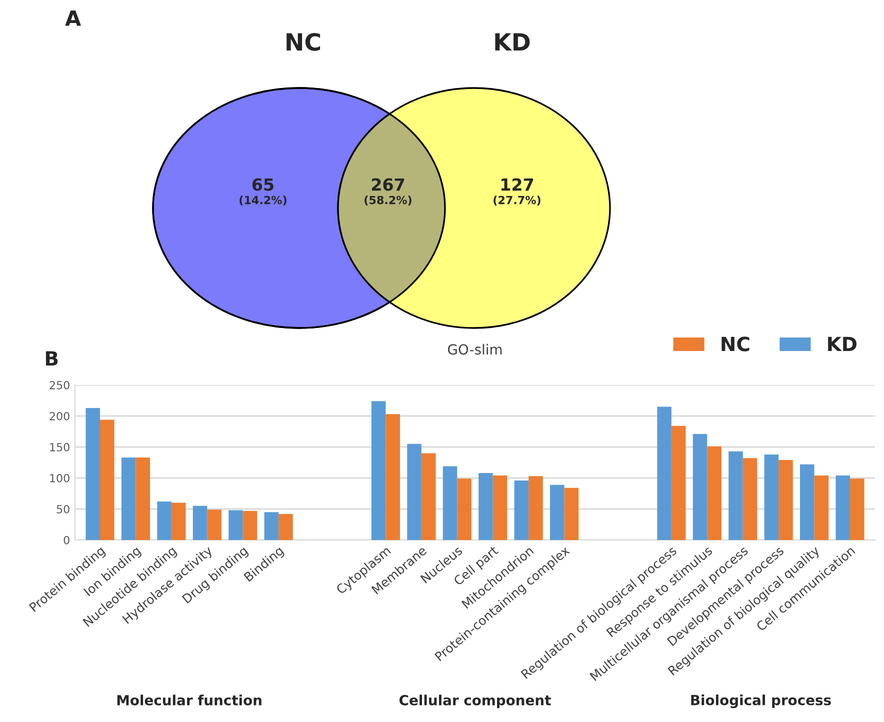 The height and width of the screenshot is (722, 884). I want to click on text: B, so click(52, 358).